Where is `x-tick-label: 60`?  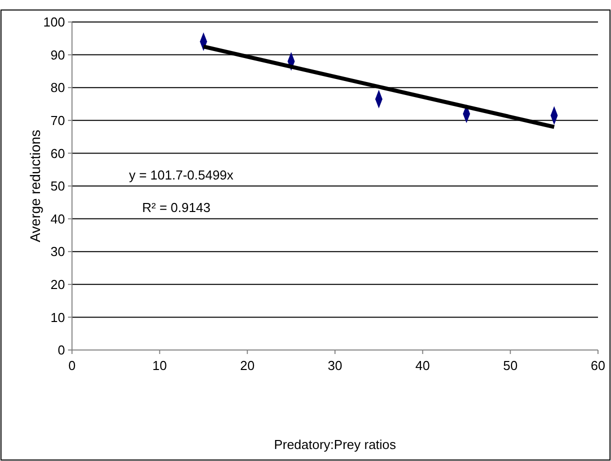
x-tick-label: 60 is located at coordinates (598, 365).